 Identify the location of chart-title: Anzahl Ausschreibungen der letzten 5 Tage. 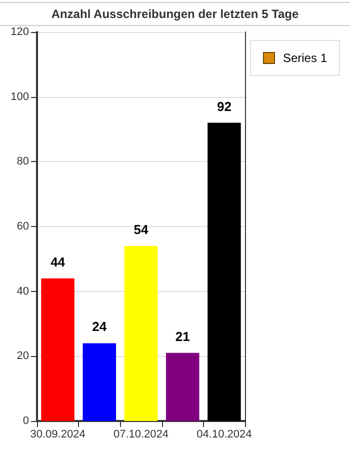
(175, 14).